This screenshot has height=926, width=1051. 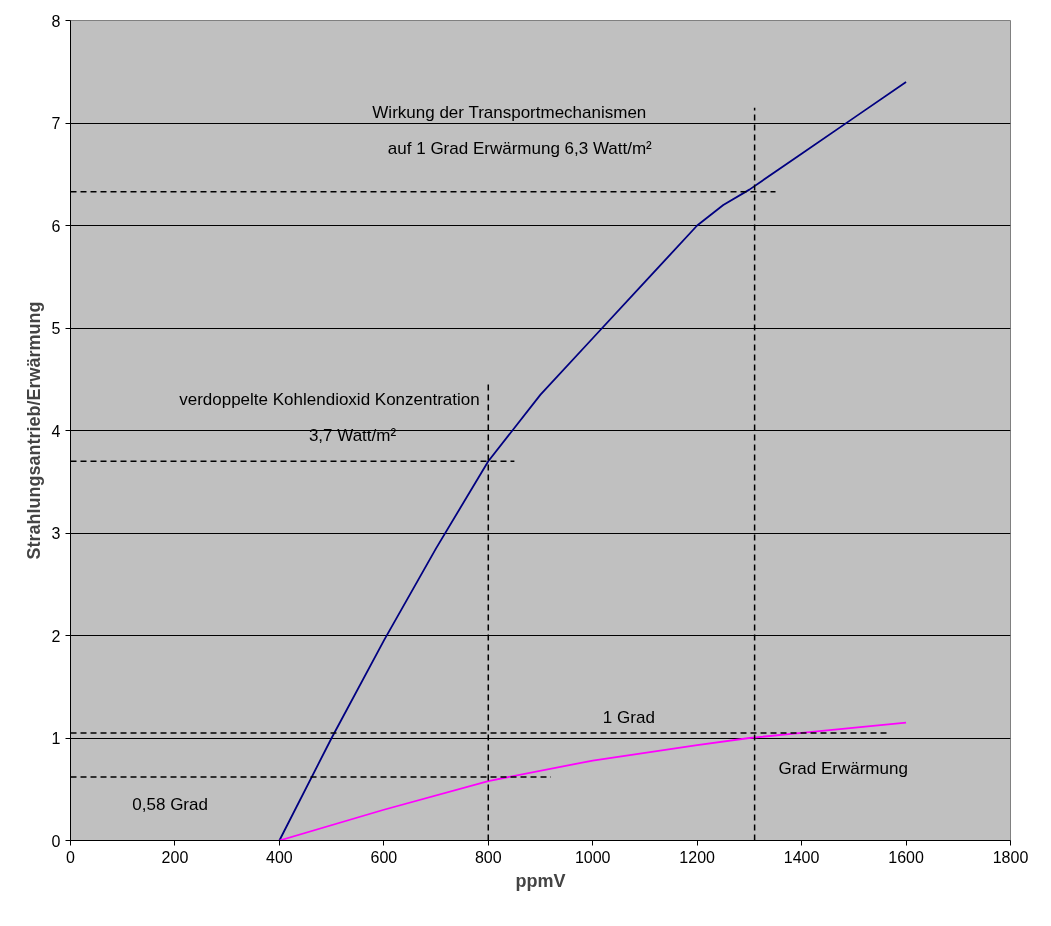 I want to click on x-tick-label: 1400, so click(x=801, y=857).